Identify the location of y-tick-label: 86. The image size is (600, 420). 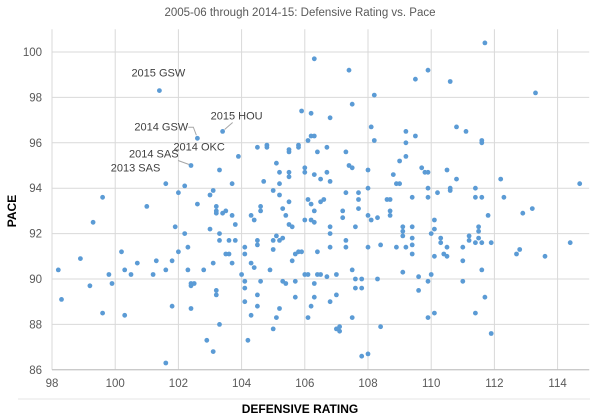
(35, 371).